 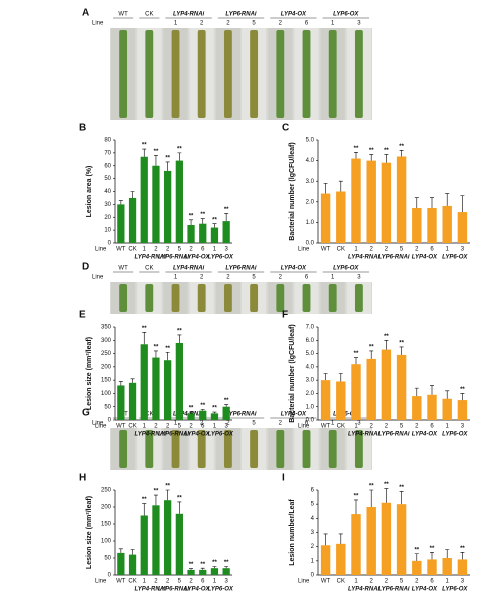 What do you see at coordinates (432, 250) in the screenshot?
I see `x-tick-label: 6` at bounding box center [432, 250].